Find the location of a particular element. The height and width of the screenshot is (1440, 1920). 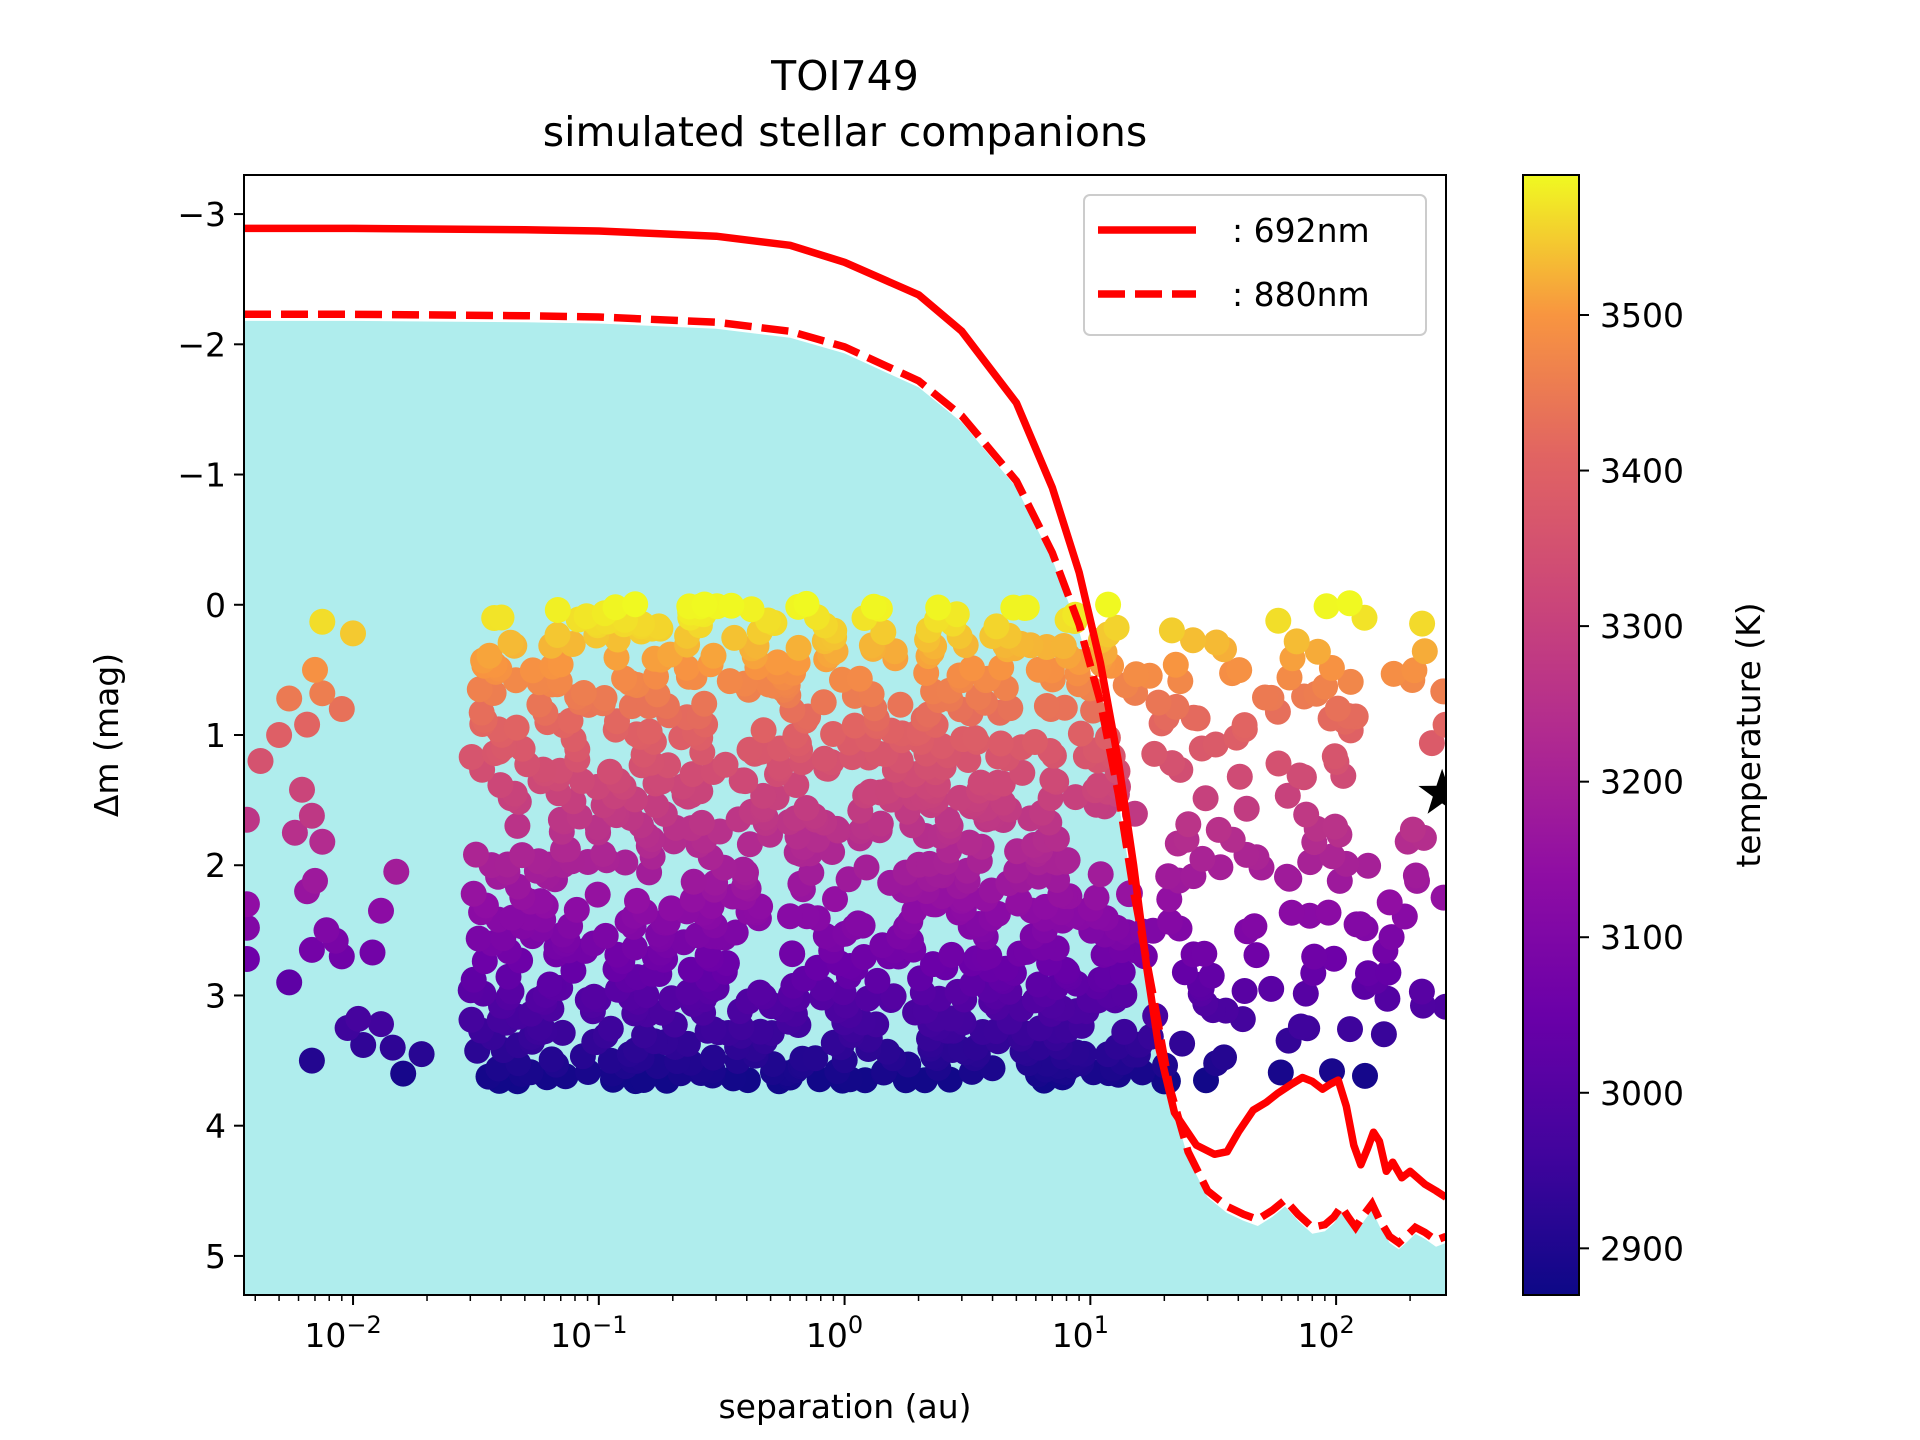

chart-subtitle: simulated stellar companions is located at coordinates (845, 132).